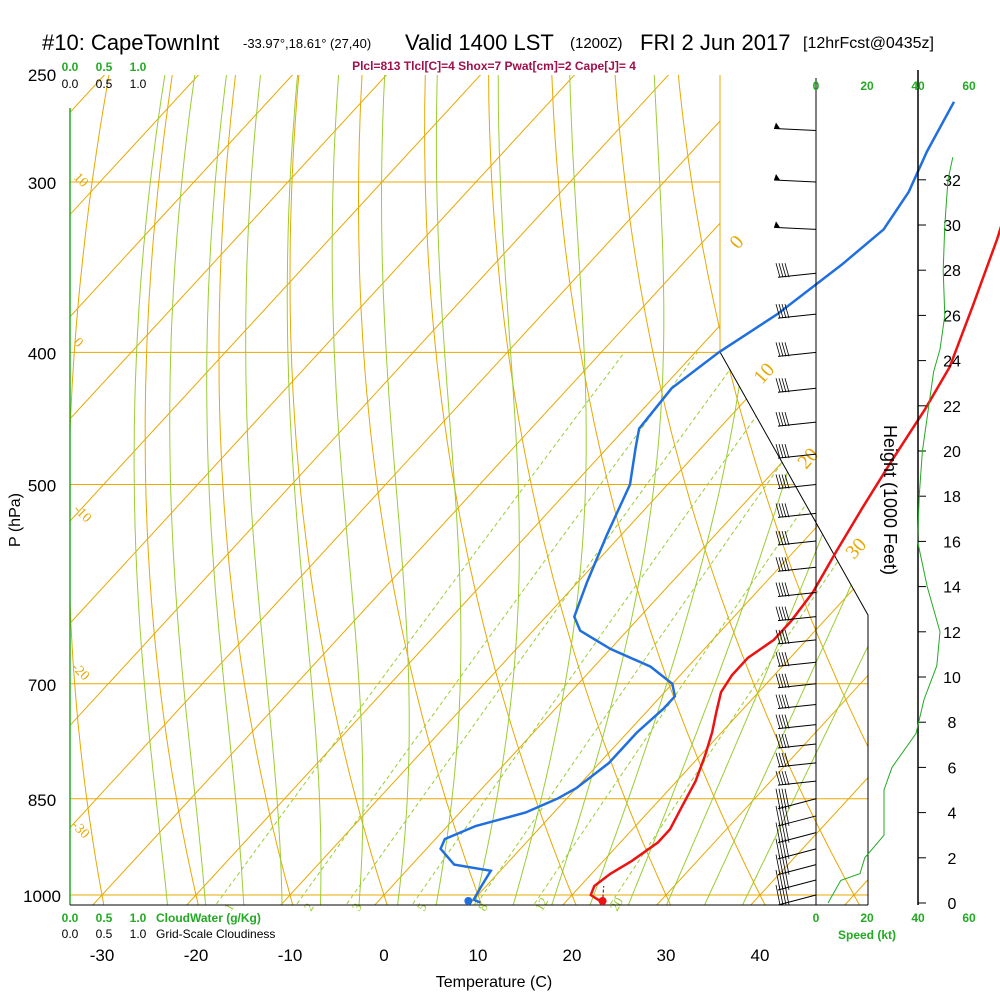  Describe the element at coordinates (952, 859) in the screenshot. I see `height-tick-label: 2` at that location.